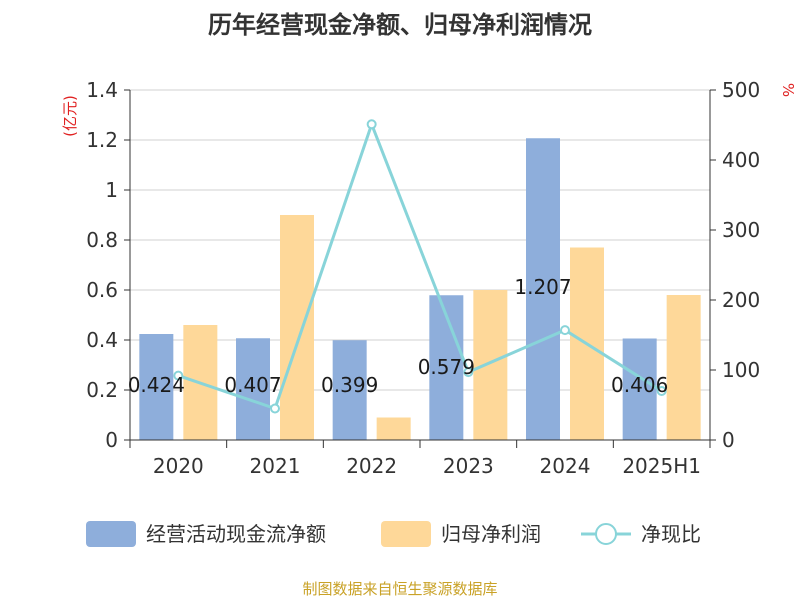 The width and height of the screenshot is (800, 600). I want to click on legend-label-net-profit: 归母净利润, so click(491, 534).